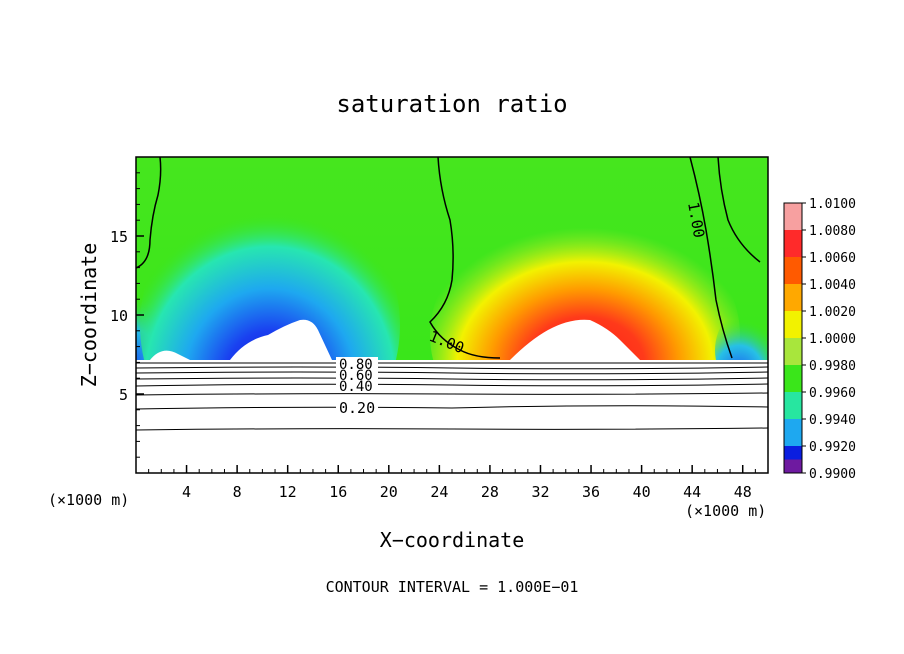 The height and width of the screenshot is (654, 904). What do you see at coordinates (186, 492) in the screenshot?
I see `x-tick-label: 4` at bounding box center [186, 492].